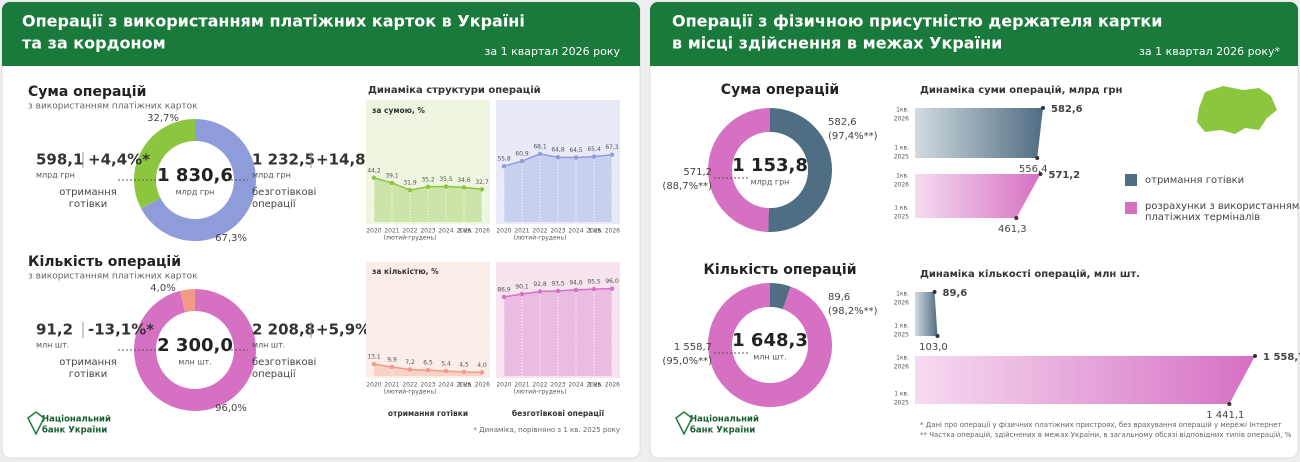 The height and width of the screenshot is (462, 1300). Describe the element at coordinates (464, 364) in the screenshot. I see `text: 4,5` at that location.